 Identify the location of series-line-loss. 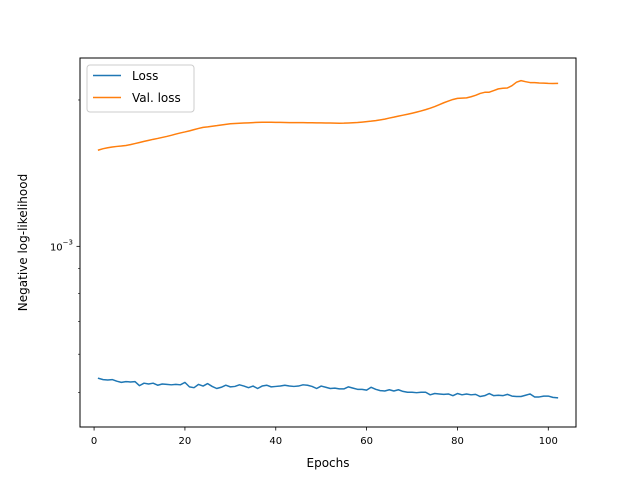
(328, 388).